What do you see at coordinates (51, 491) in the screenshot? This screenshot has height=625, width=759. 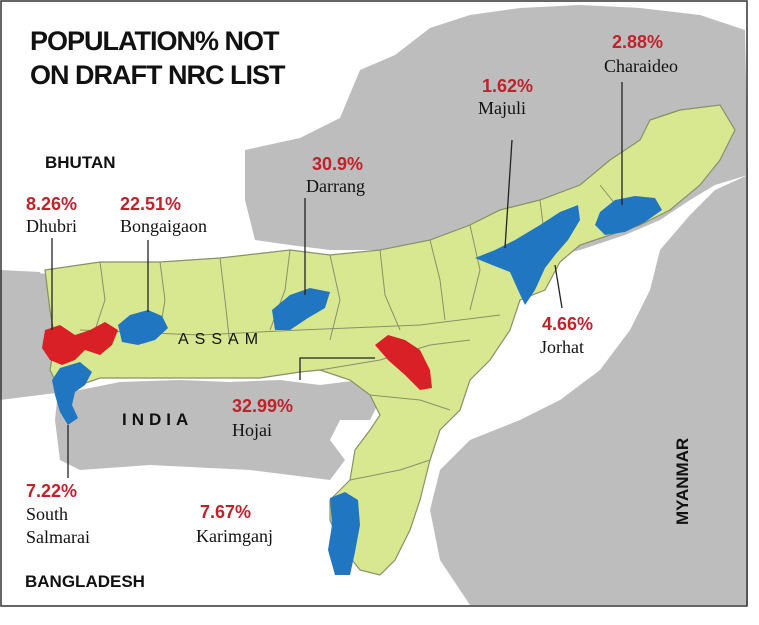 I see `district-value-south-salmarai: 7.22%` at bounding box center [51, 491].